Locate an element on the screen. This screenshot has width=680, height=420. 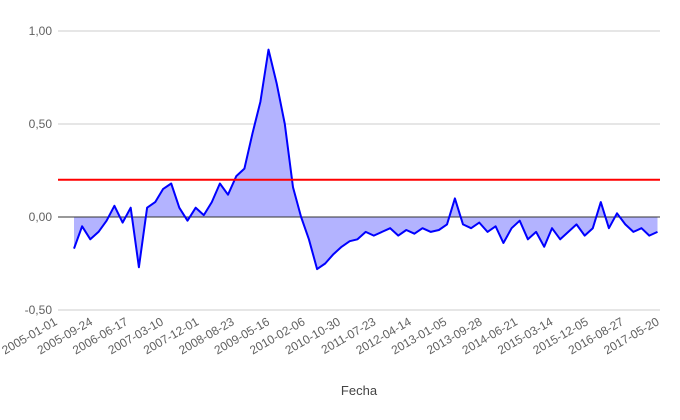
y-tick-label: 1,00 is located at coordinates (41, 31).